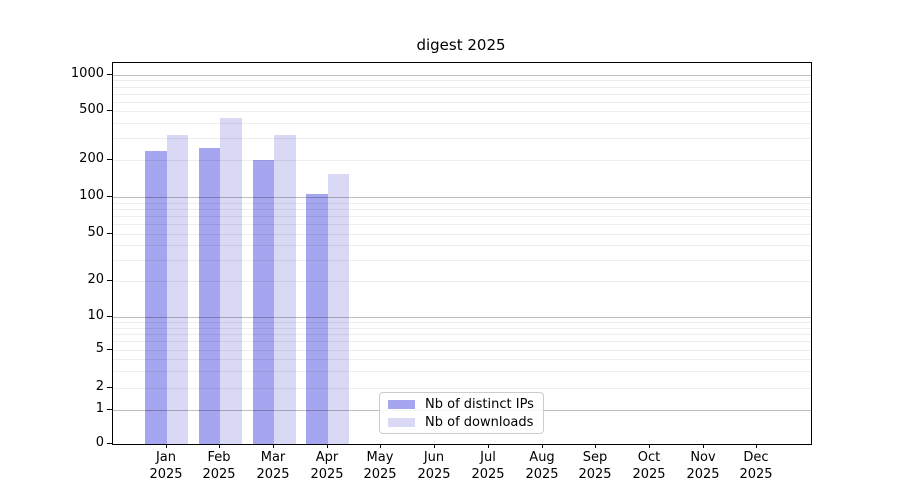  What do you see at coordinates (91, 158) in the screenshot?
I see `y-tick-label: 200` at bounding box center [91, 158].